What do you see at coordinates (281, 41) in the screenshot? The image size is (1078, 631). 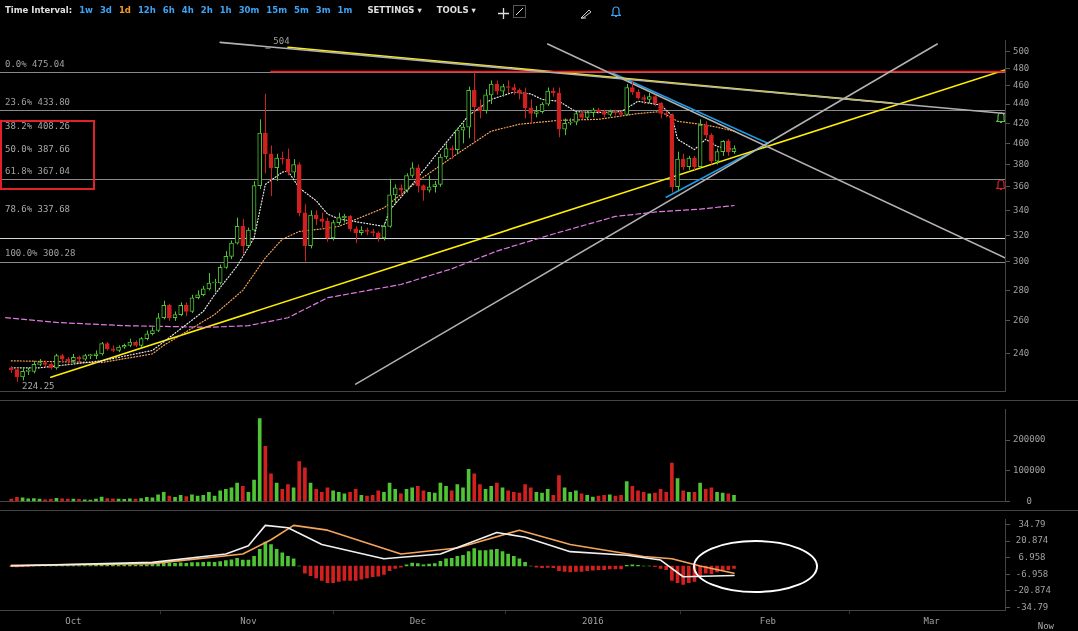 I see `annotation: 504` at bounding box center [281, 41].